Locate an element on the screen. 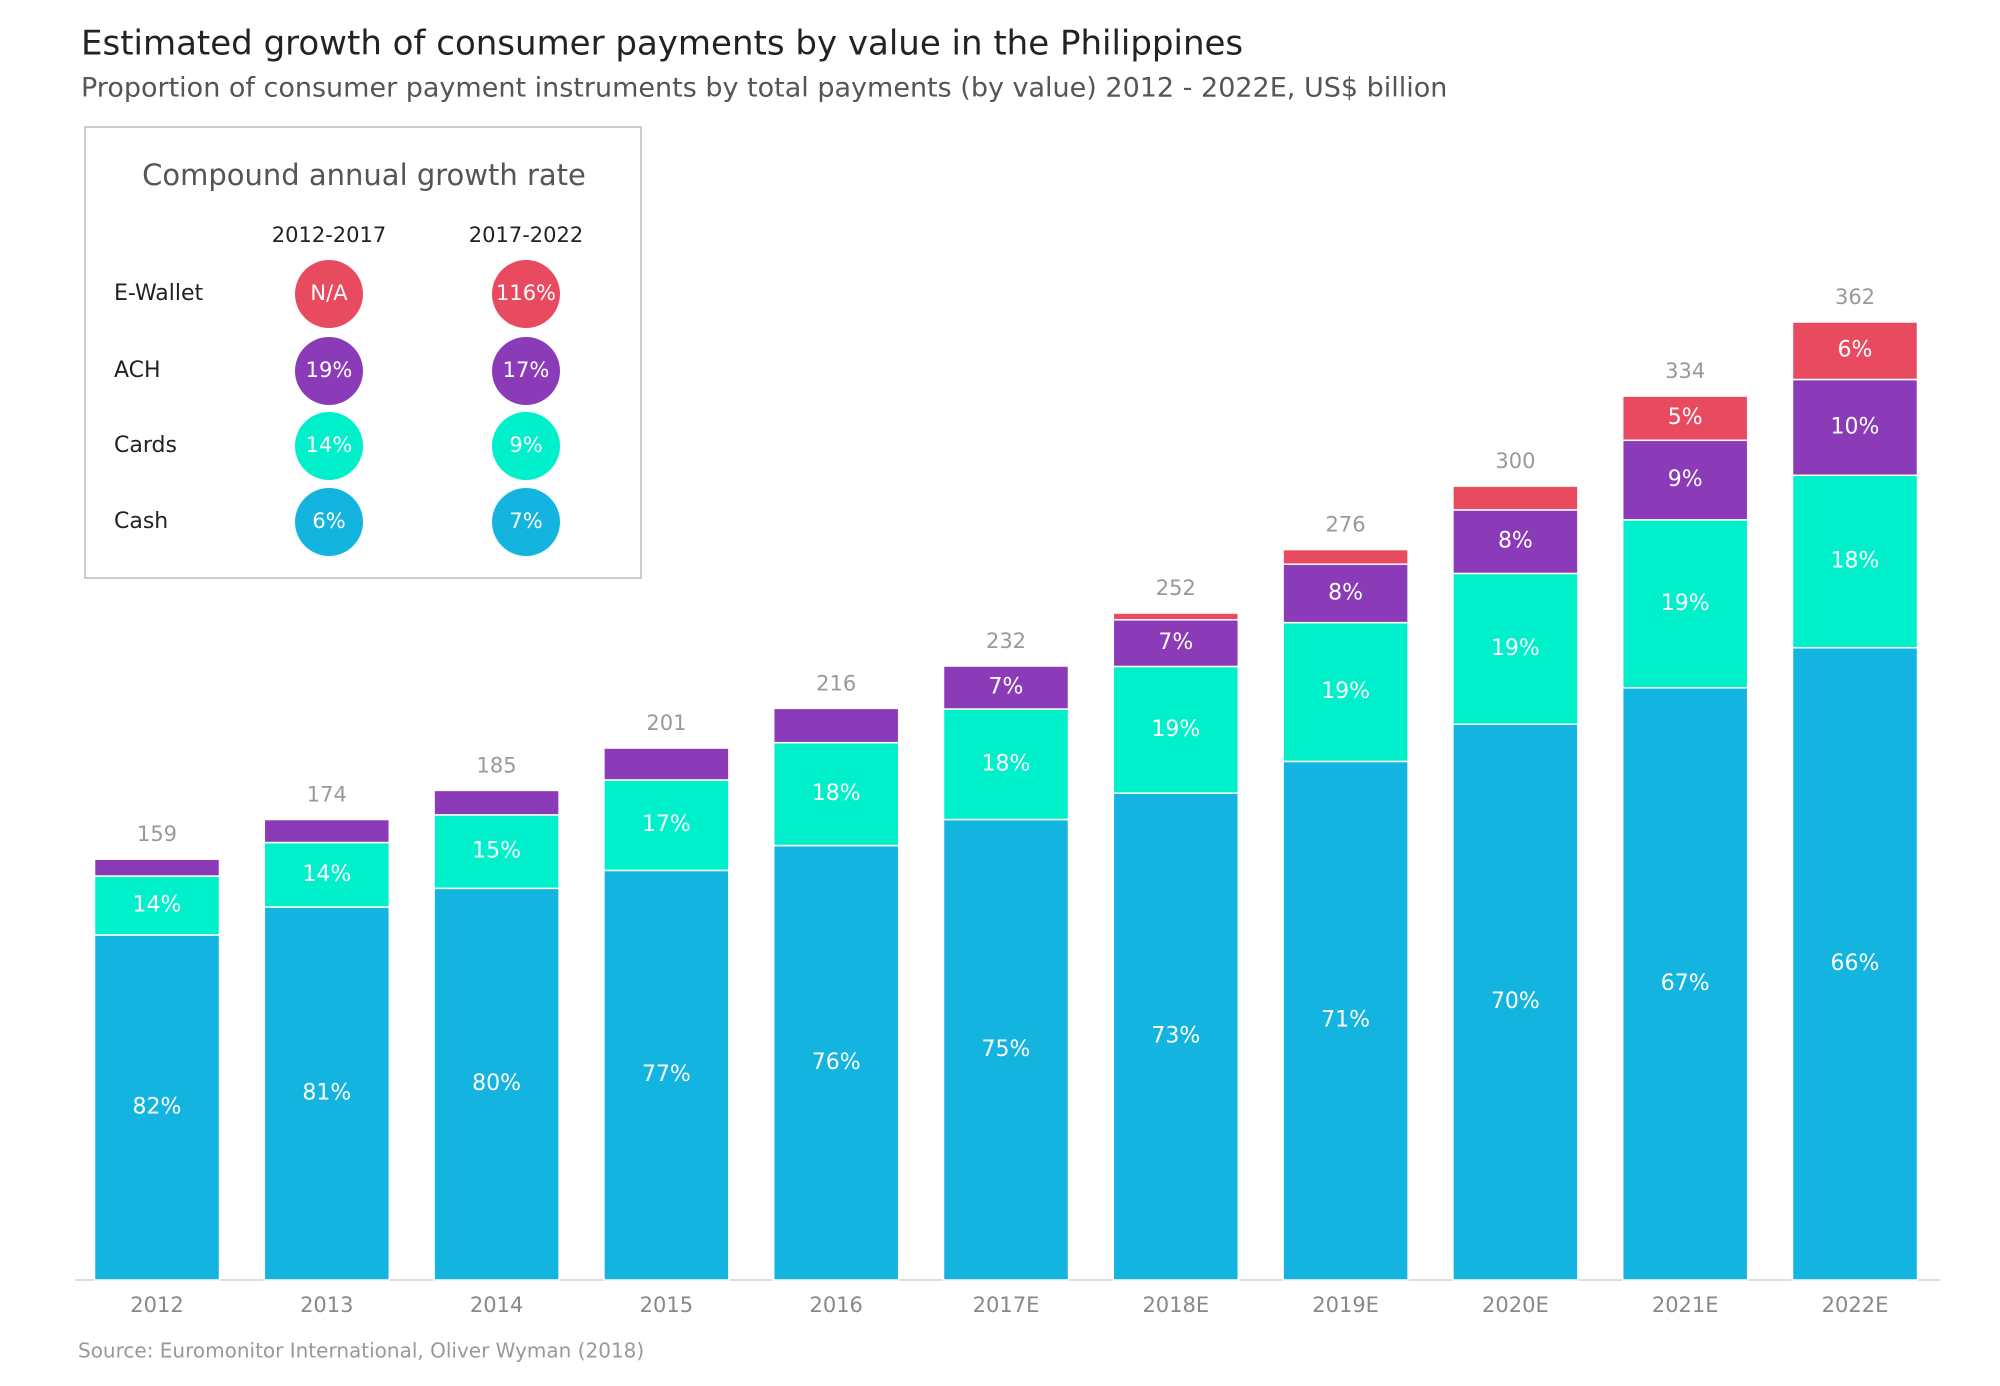  data-label: 81% is located at coordinates (326, 1093).